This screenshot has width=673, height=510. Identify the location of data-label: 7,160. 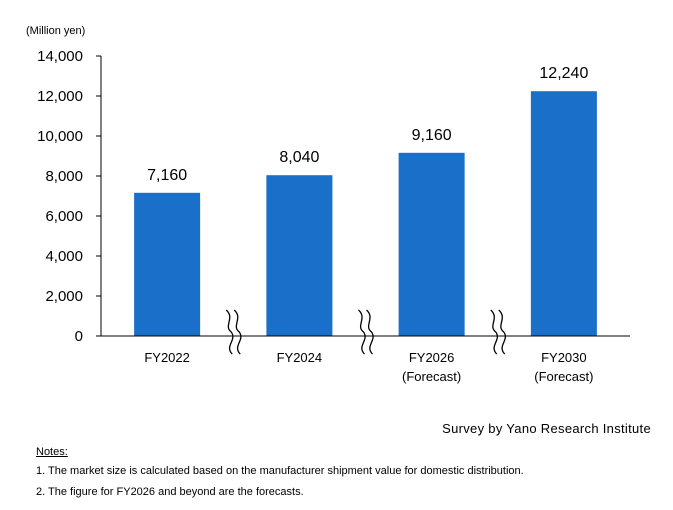
(167, 175).